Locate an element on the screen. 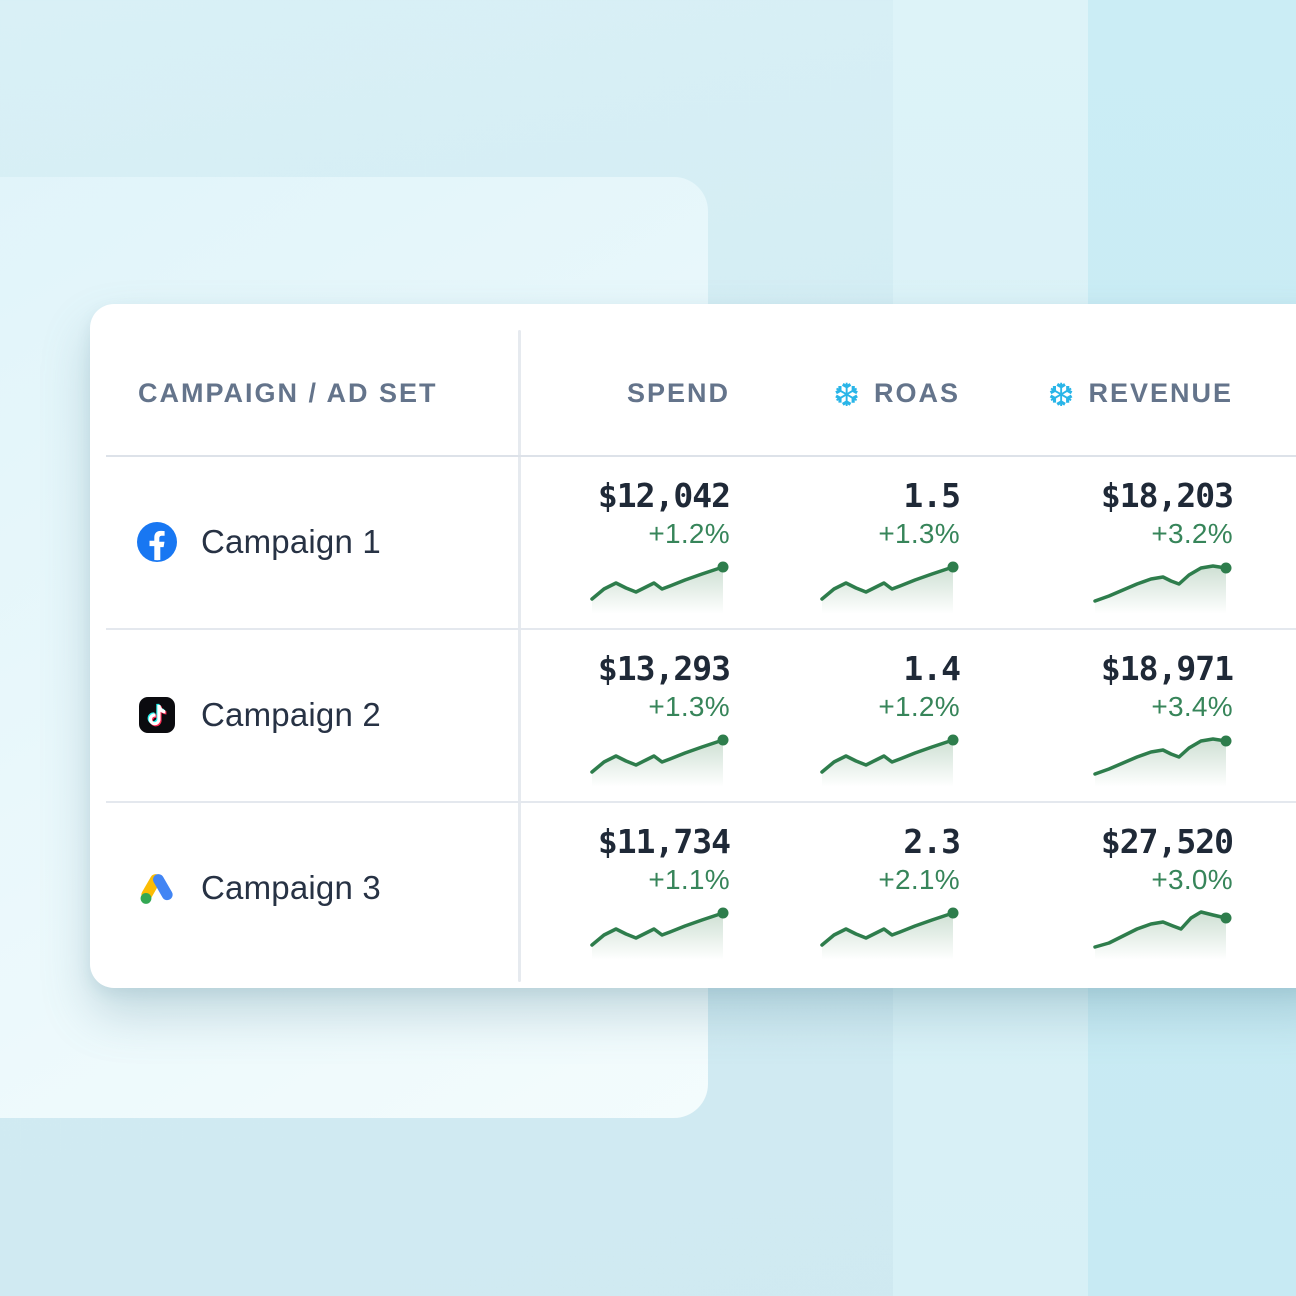 The image size is (1296, 1296). roas-change: +2.1% is located at coordinates (919, 880).